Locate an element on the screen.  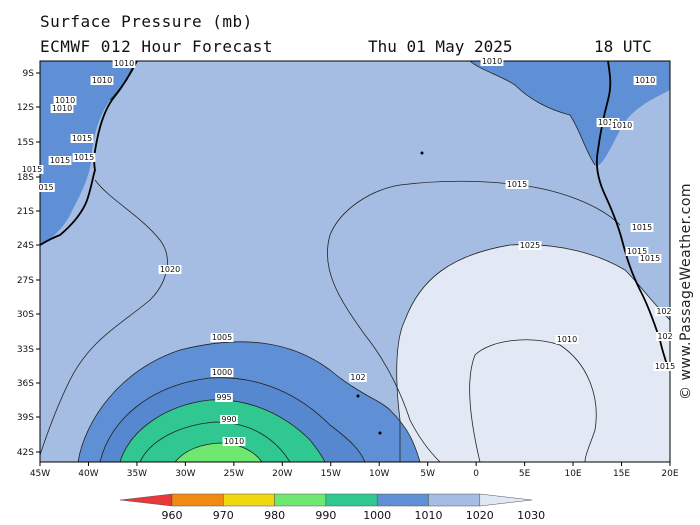
svg-text: 995 is located at coordinates (223, 397).